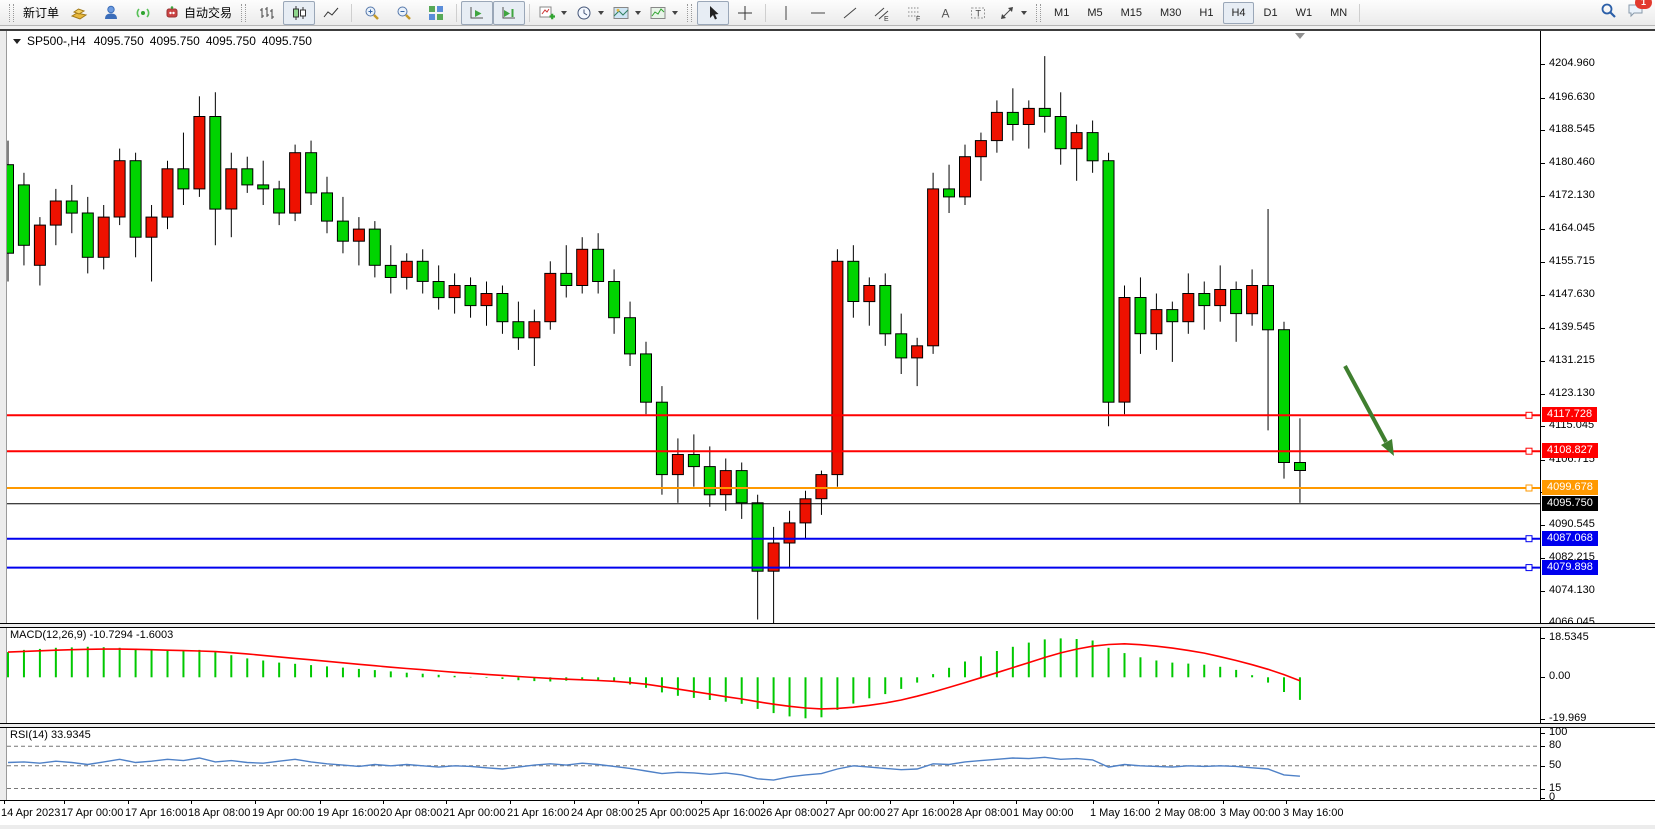 This screenshot has width=1655, height=829. Describe the element at coordinates (1171, 12) in the screenshot. I see `timeframe-button-m30: M30` at that location.